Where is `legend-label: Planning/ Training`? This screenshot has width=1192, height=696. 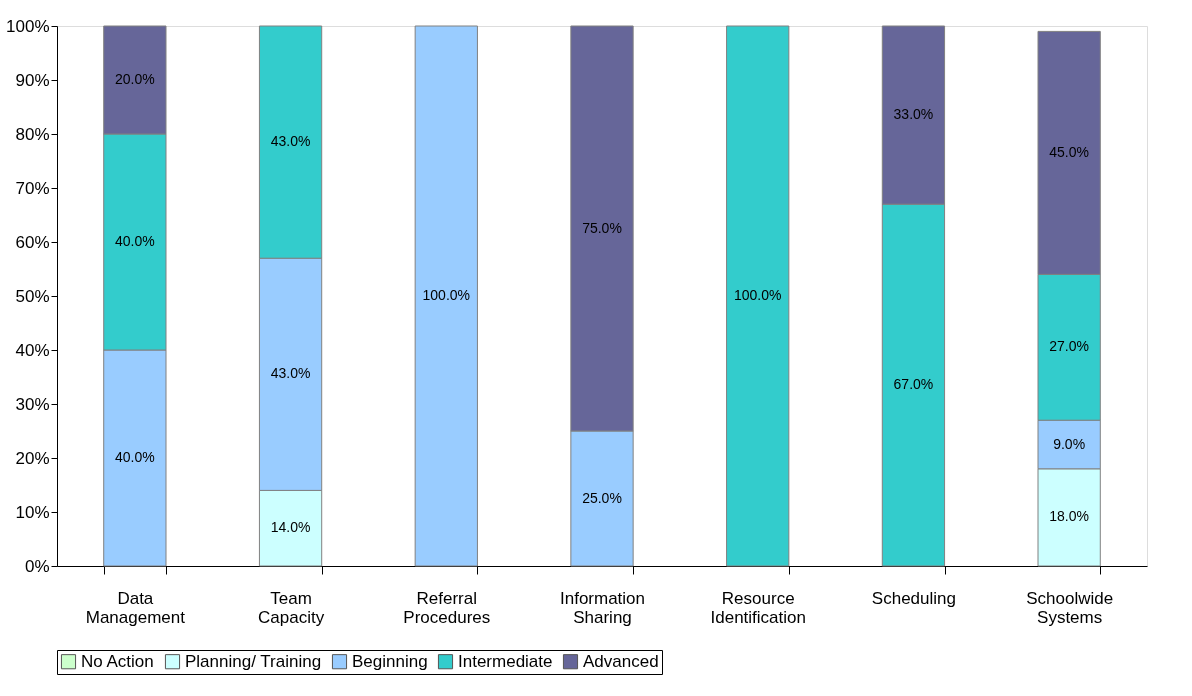
legend-label: Planning/ Training is located at coordinates (253, 661).